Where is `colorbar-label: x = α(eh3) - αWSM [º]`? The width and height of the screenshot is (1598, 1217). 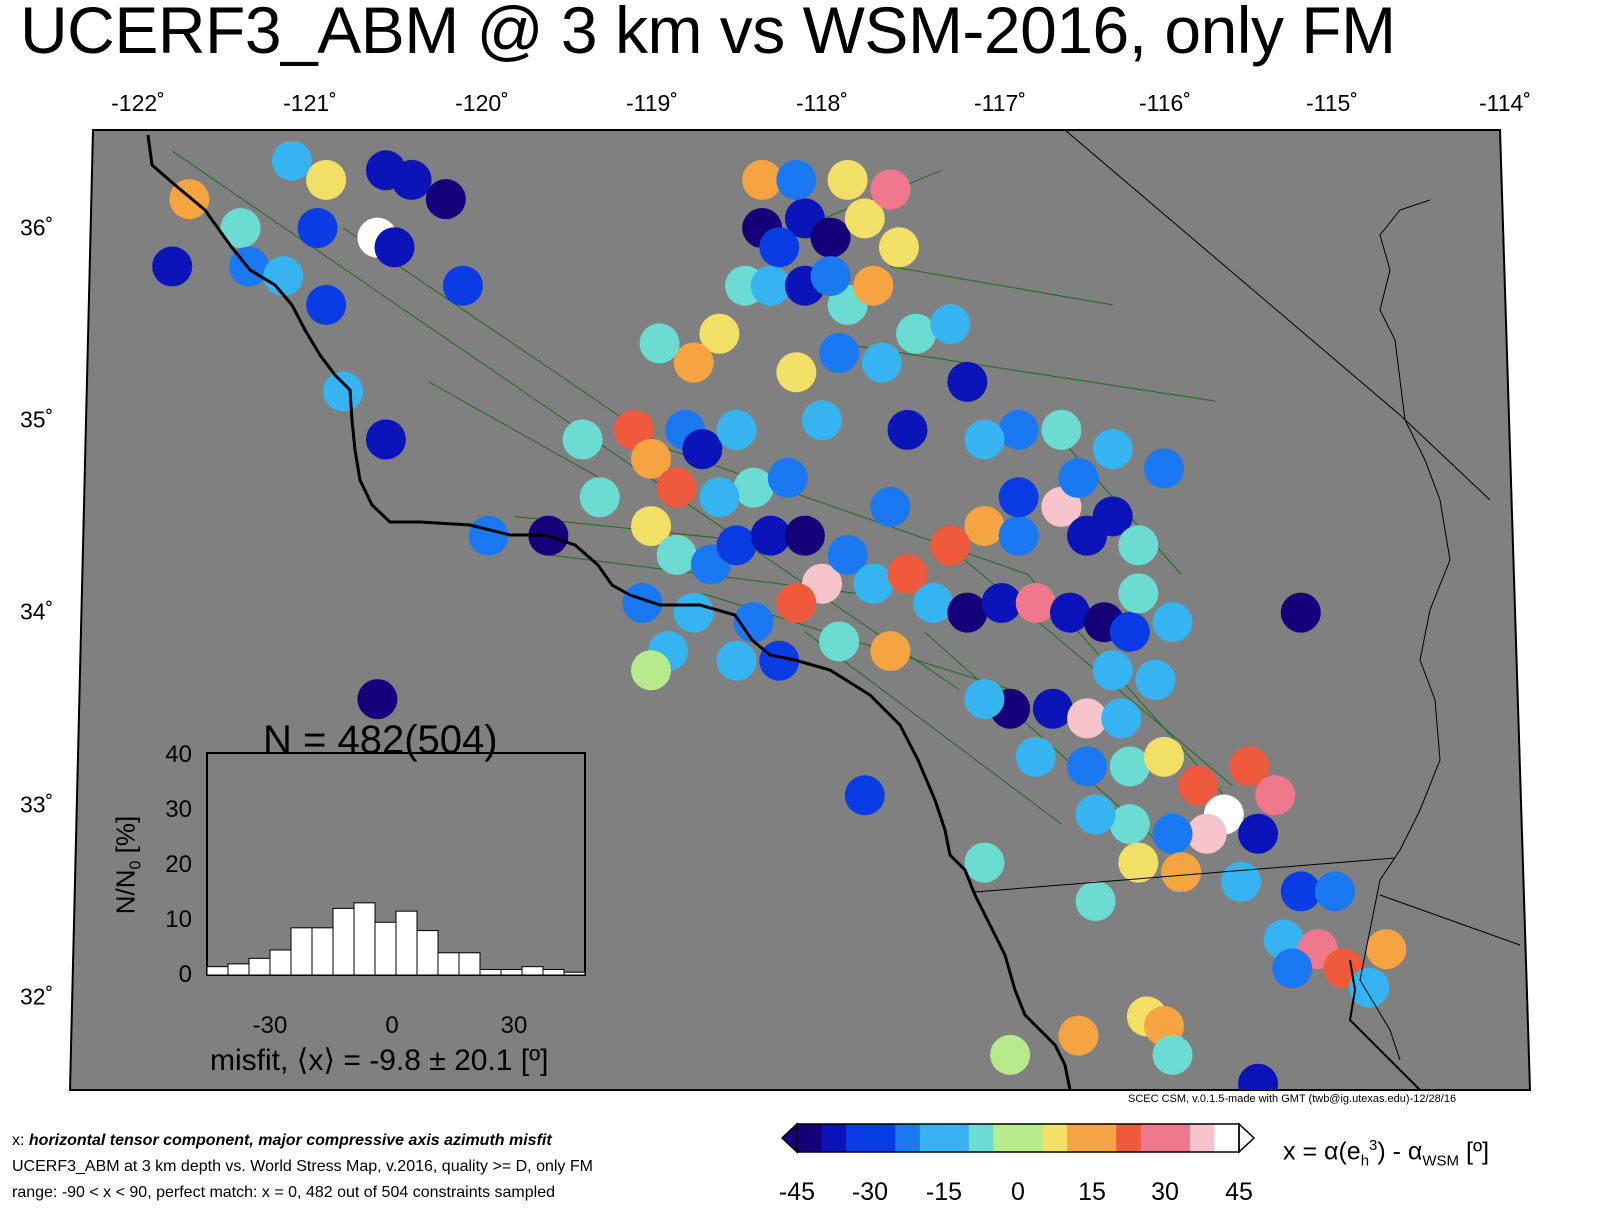
colorbar-label: x = α(eh3) - αWSM [º] is located at coordinates (1386, 1153).